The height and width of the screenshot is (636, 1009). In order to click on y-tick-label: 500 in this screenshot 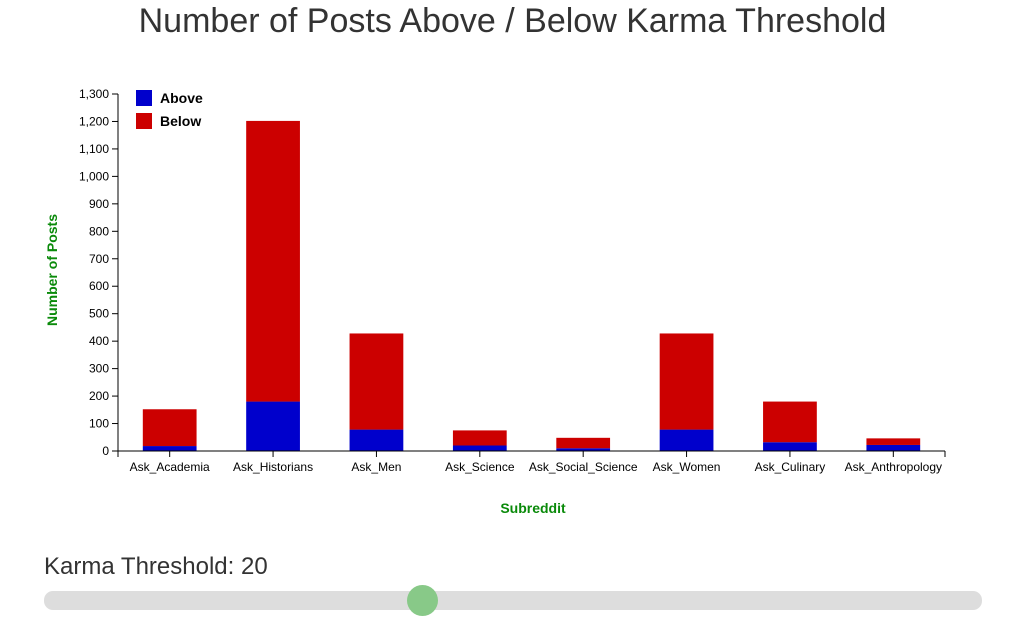, I will do `click(99, 314)`.